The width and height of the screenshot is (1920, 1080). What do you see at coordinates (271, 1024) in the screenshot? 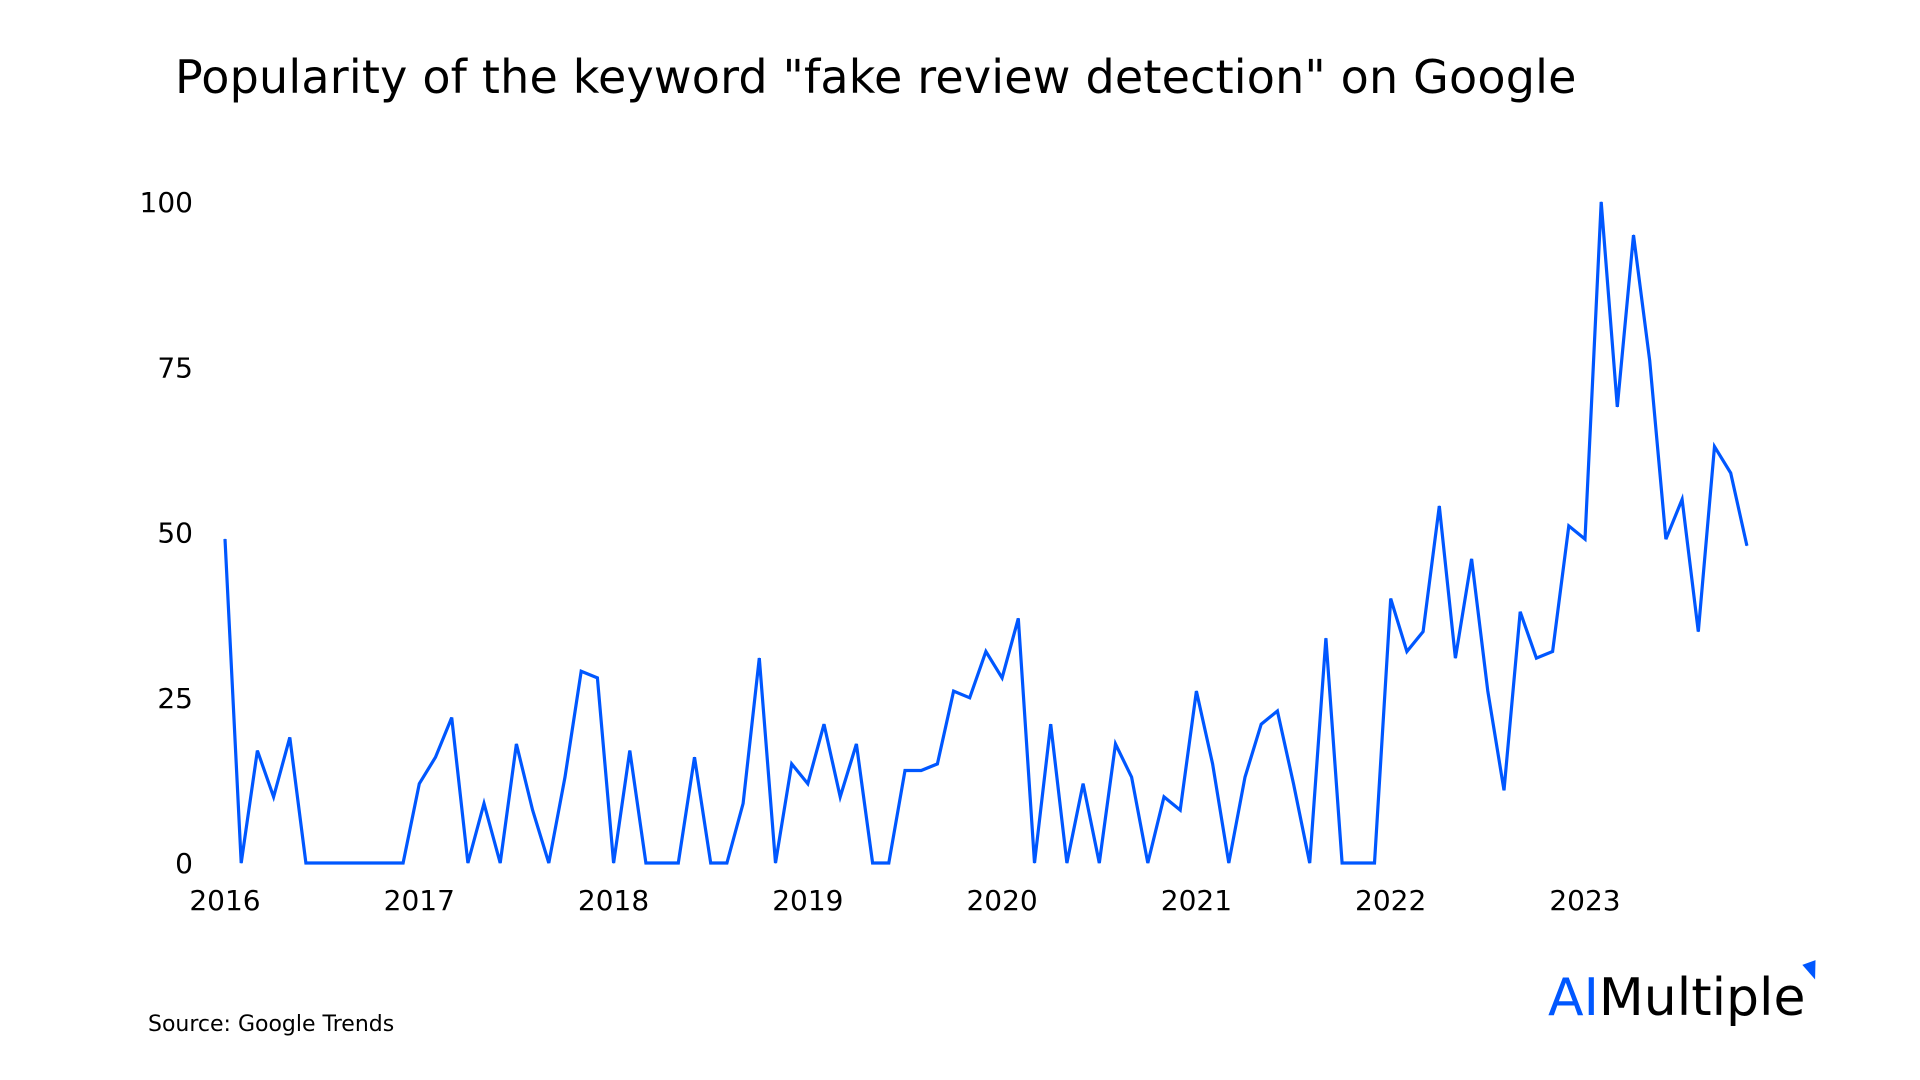
I see `source-note: Source: Google Trends` at bounding box center [271, 1024].